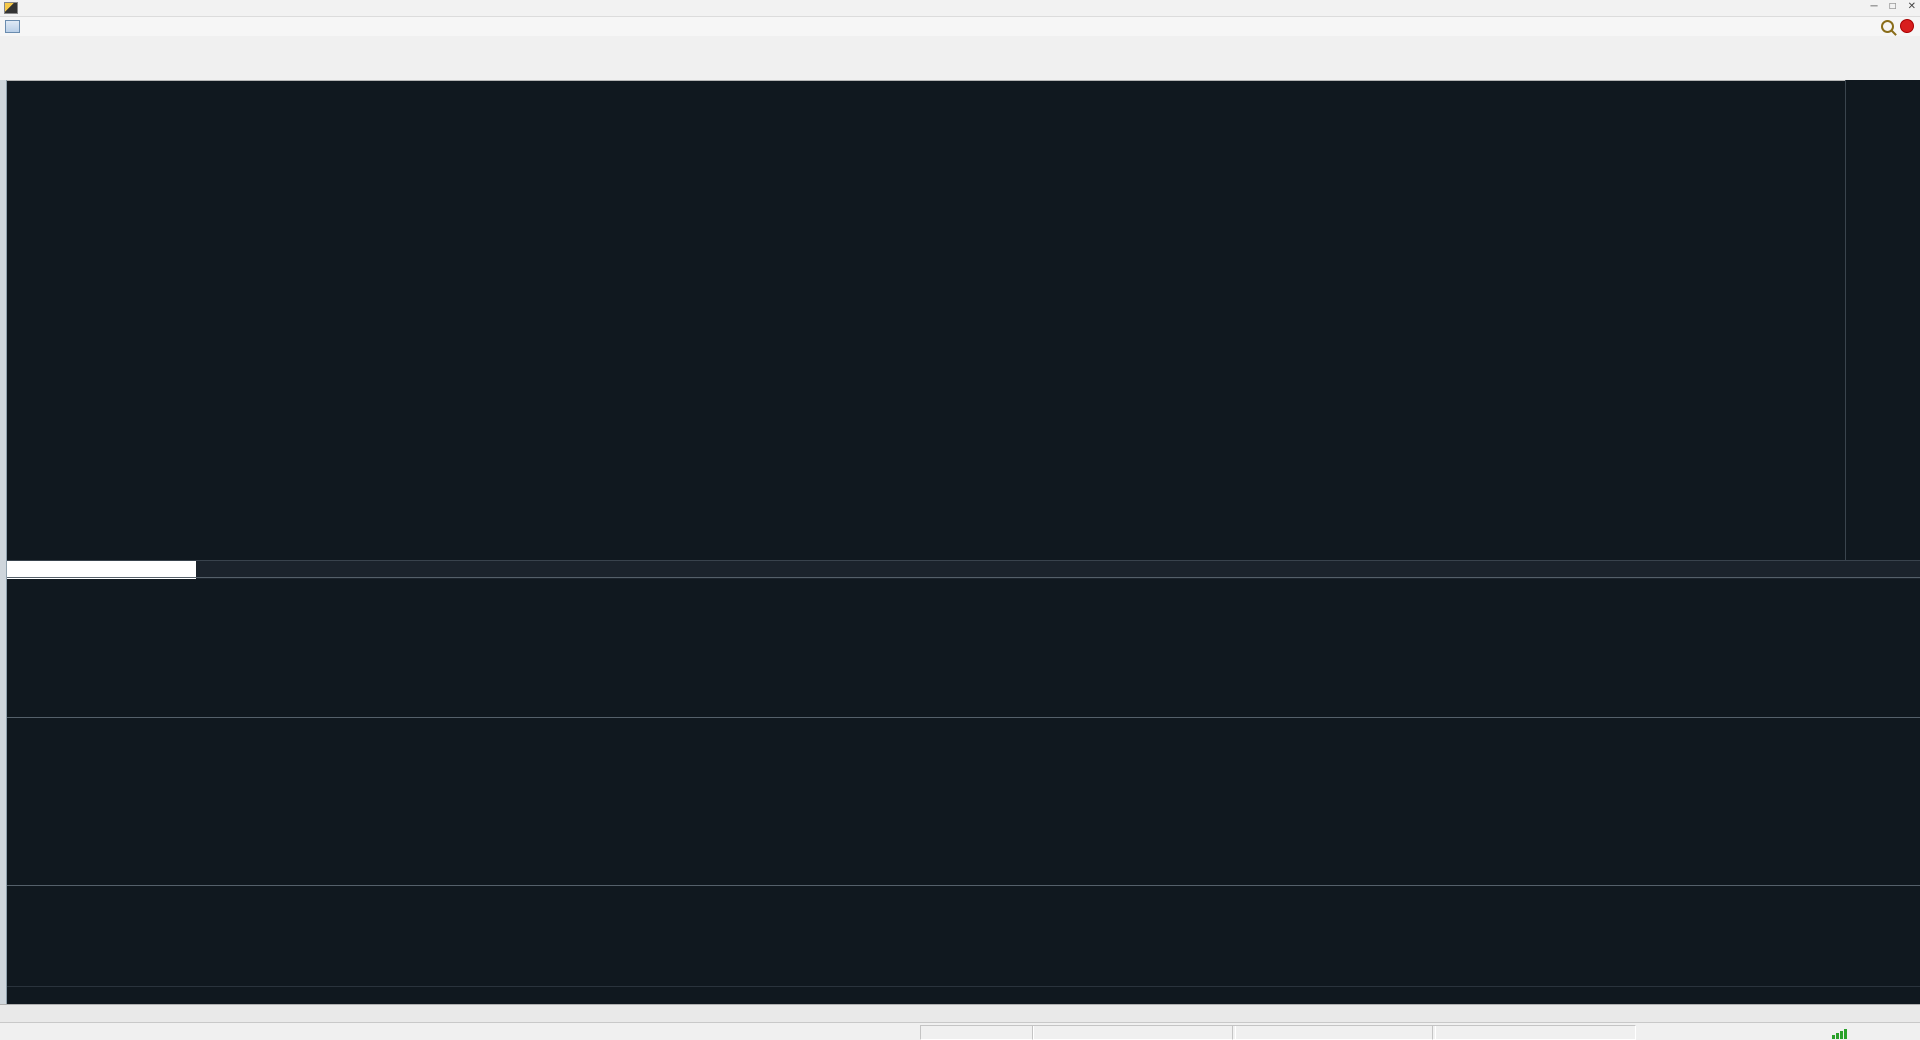 Image resolution: width=1920 pixels, height=1040 pixels. Describe the element at coordinates (98, 570) in the screenshot. I see `comment-overlay` at that location.